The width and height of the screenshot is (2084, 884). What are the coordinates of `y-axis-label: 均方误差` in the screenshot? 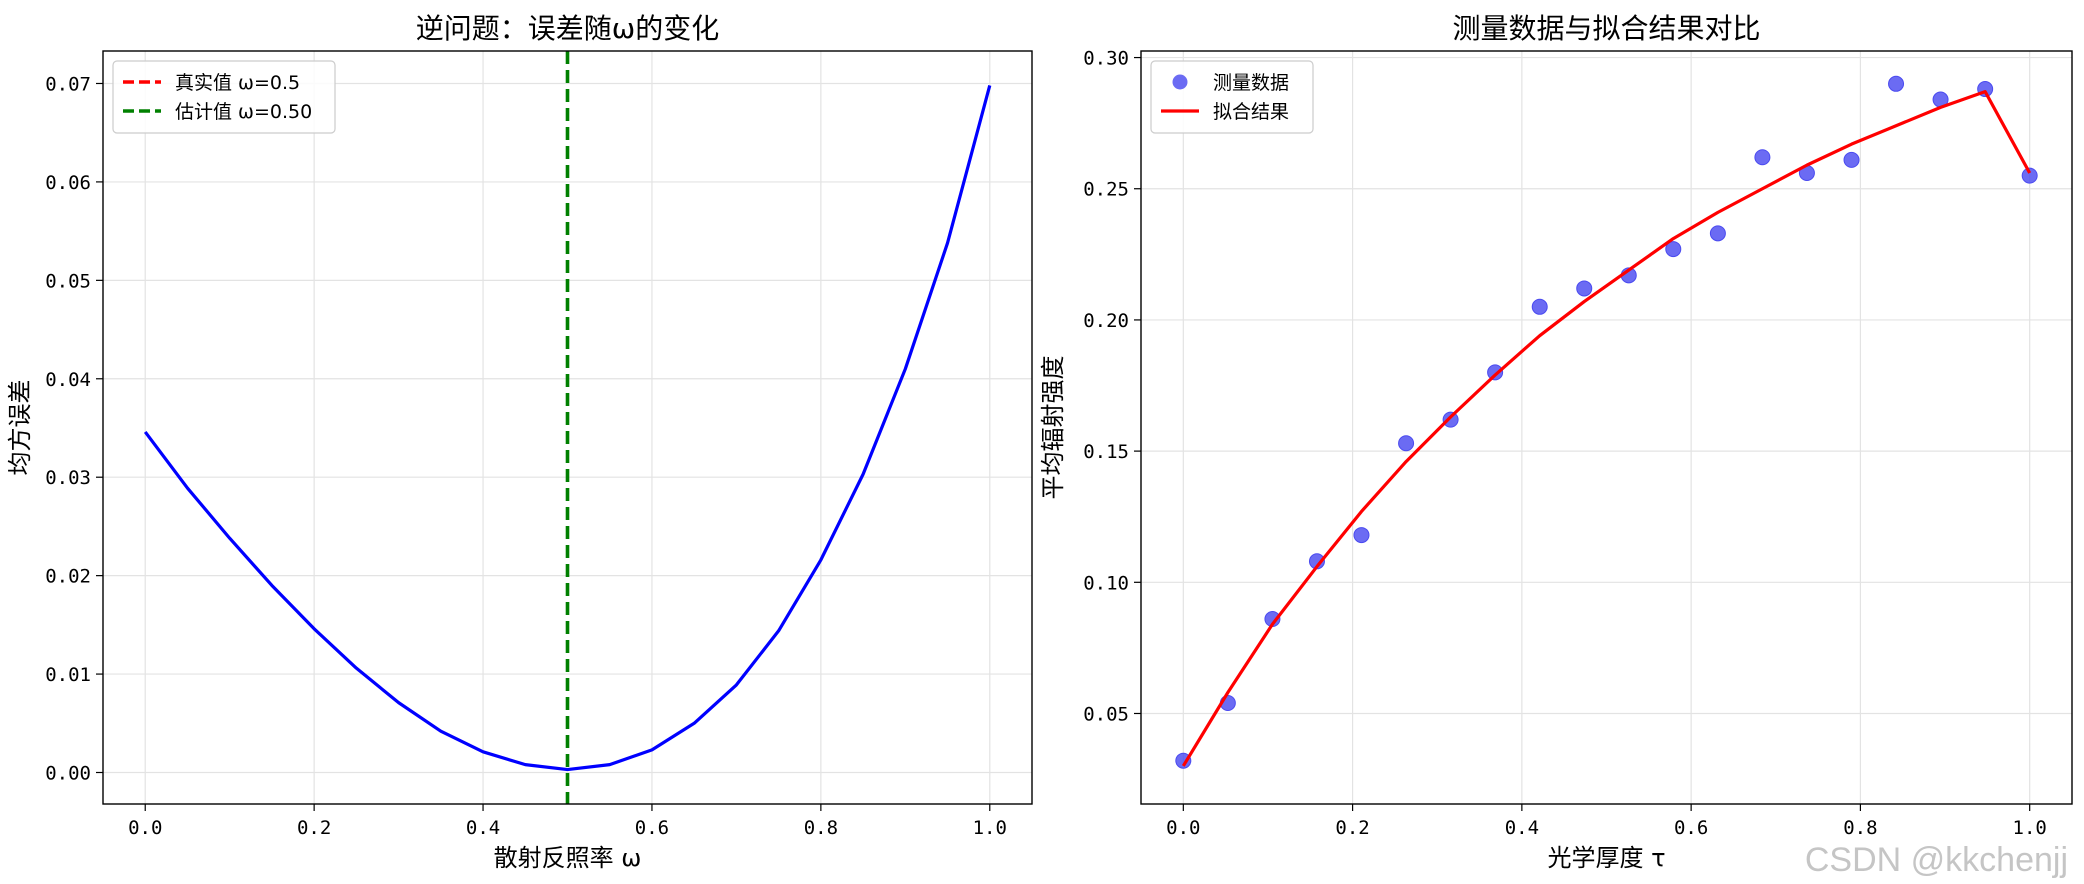 It's located at (20, 428).